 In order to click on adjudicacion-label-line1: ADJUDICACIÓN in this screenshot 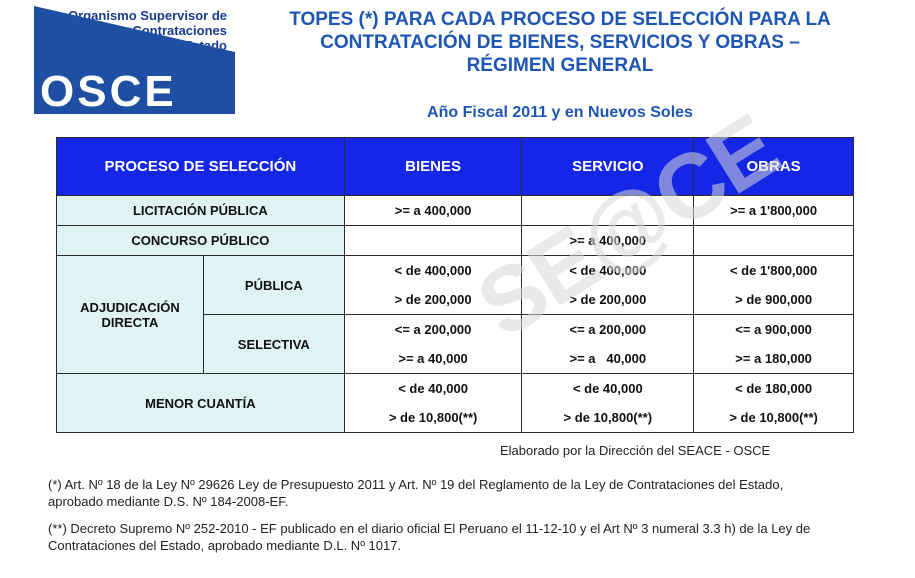, I will do `click(130, 307)`.